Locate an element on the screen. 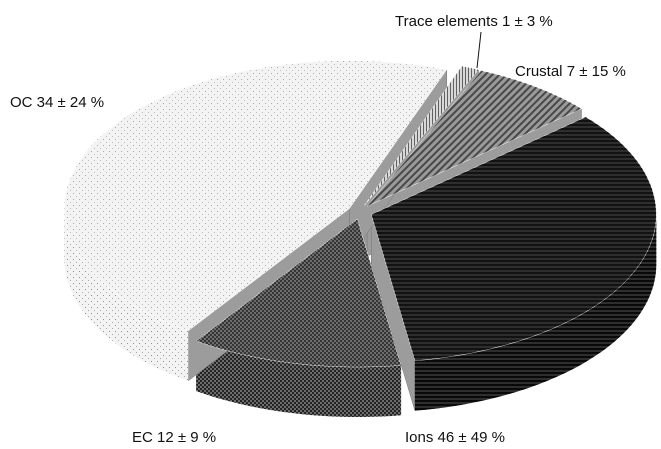  slice-category: OC is located at coordinates (21, 102).